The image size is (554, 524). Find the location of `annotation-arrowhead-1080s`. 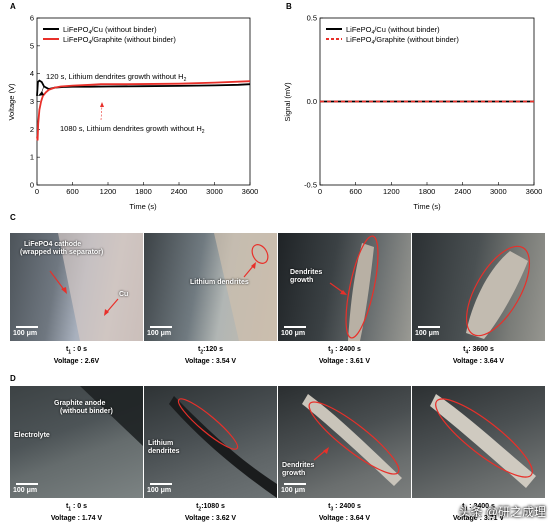

annotation-arrowhead-1080s is located at coordinates (102, 104).